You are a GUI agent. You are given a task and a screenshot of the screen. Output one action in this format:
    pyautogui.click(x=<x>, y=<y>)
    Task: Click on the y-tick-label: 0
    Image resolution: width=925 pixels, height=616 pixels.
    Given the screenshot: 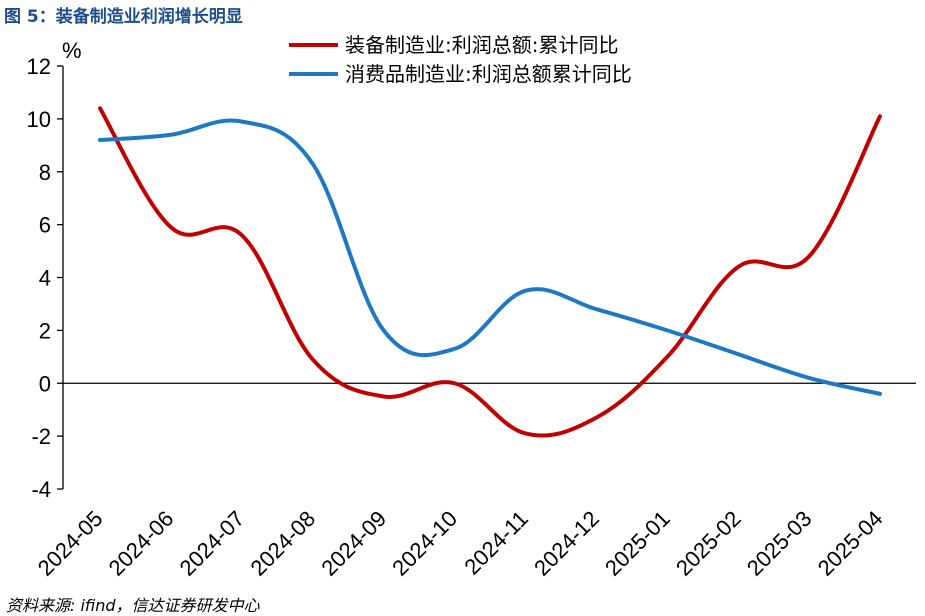 What is the action you would take?
    pyautogui.click(x=45, y=383)
    